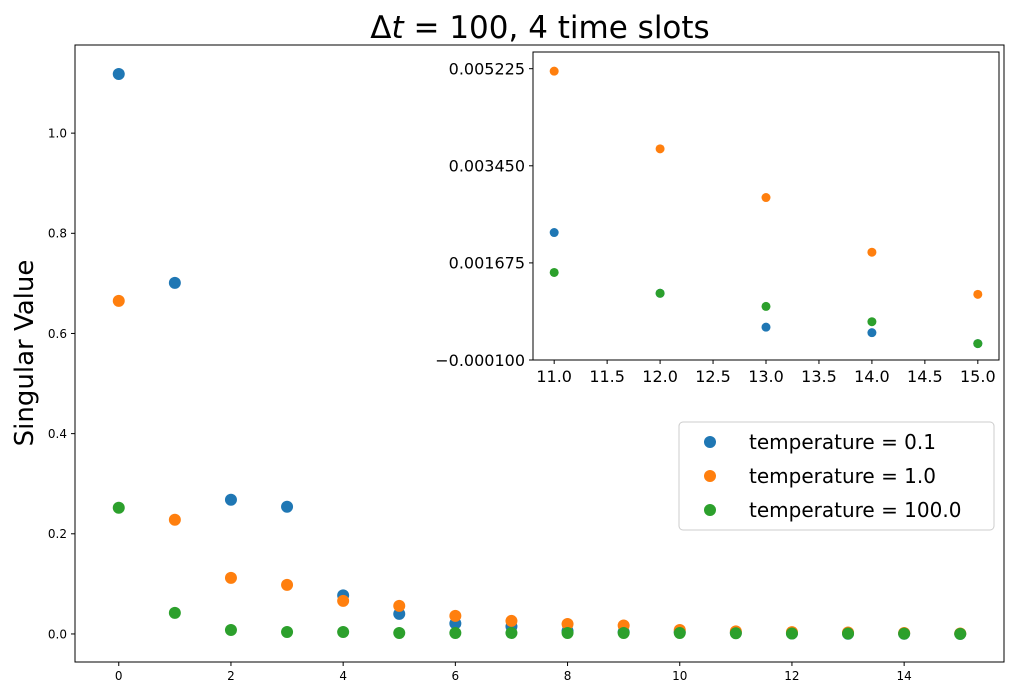 The width and height of the screenshot is (1015, 695). What do you see at coordinates (607, 376) in the screenshot?
I see `inset-x-tick-label: 11.5` at bounding box center [607, 376].